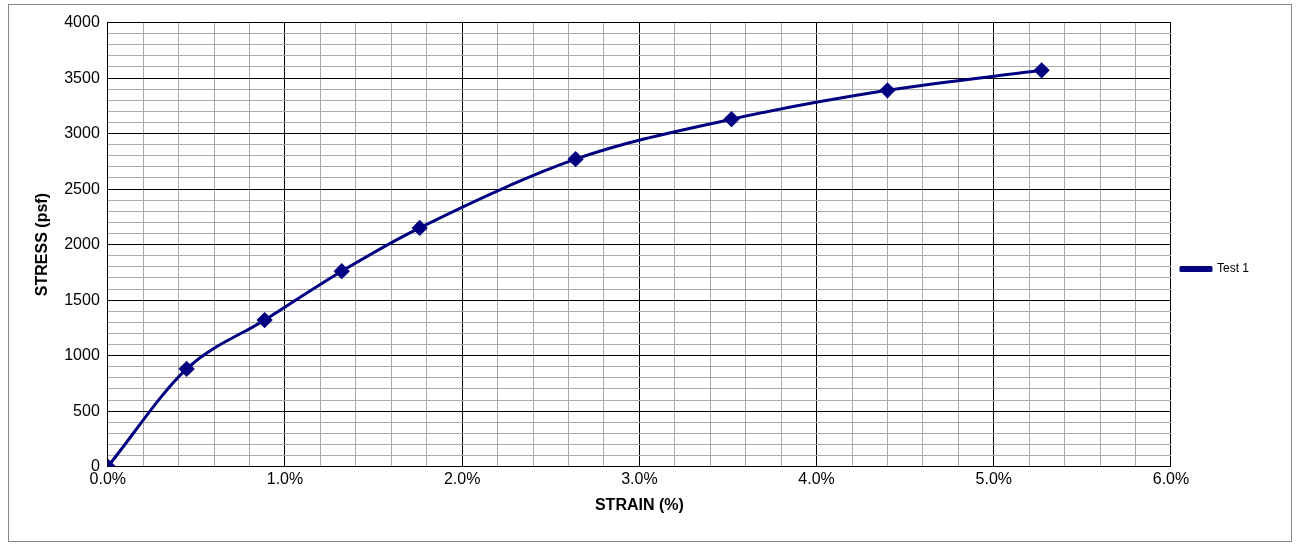 This screenshot has width=1298, height=548. I want to click on x-tick-label: 4.0%, so click(816, 478).